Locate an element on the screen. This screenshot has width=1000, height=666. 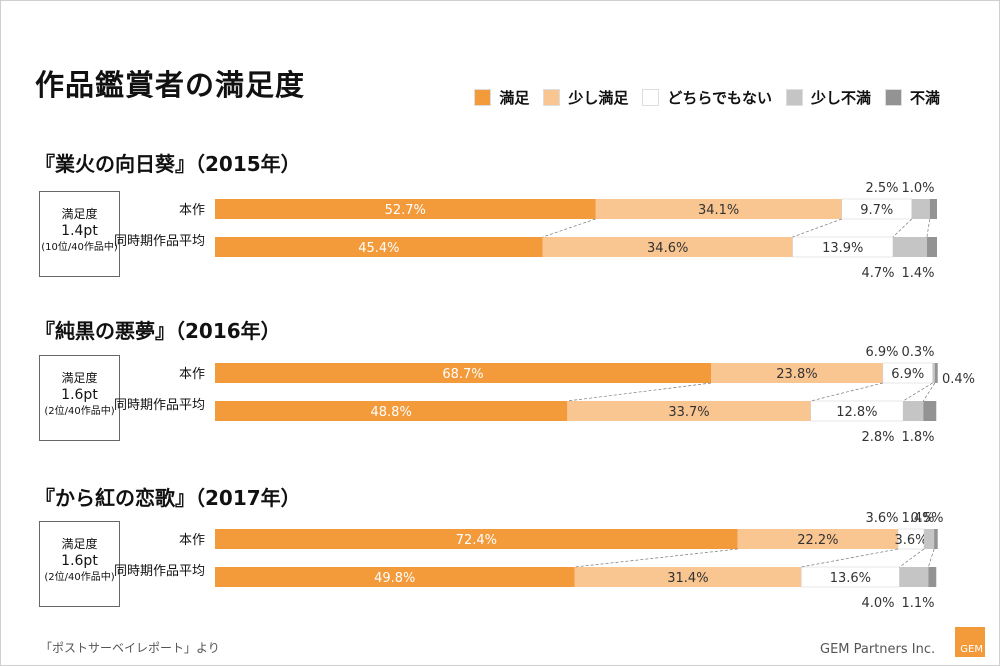
chart-3-bottom-label-1: 4.0% is located at coordinates (877, 603).